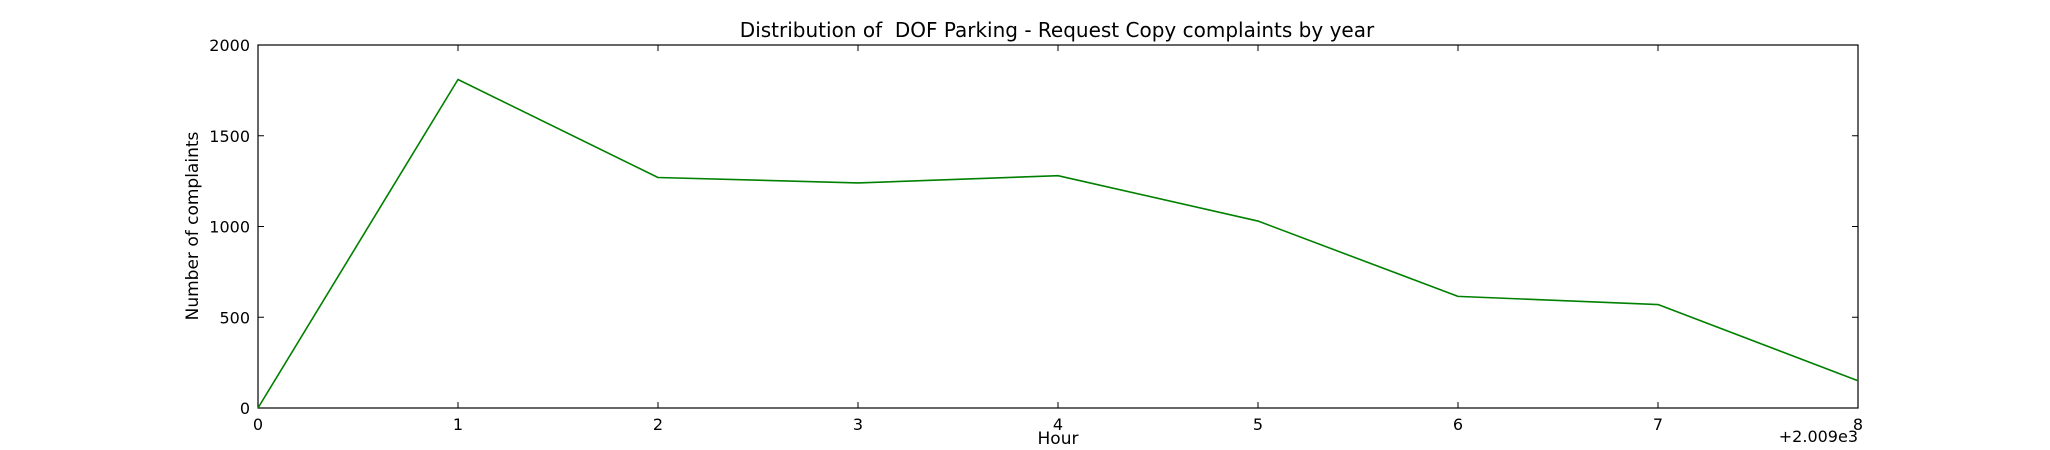  I want to click on y-tick-label: 500, so click(234, 317).